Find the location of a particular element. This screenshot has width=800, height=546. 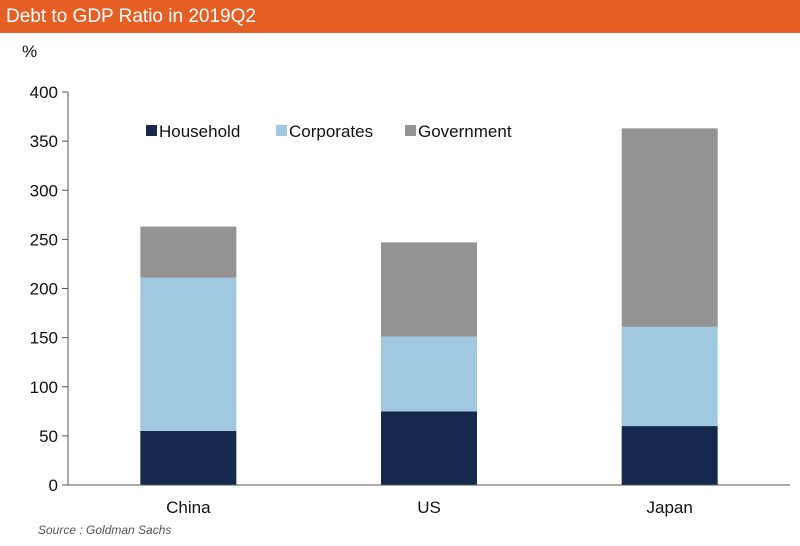

legend-label-household: Household is located at coordinates (199, 131).